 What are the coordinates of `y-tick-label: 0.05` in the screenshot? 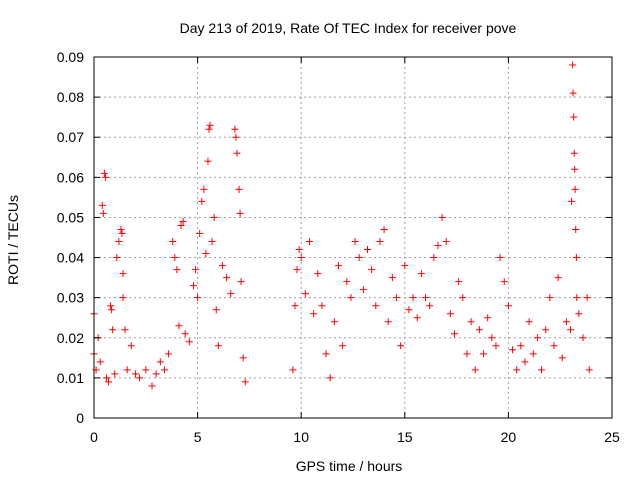 It's located at (70, 217).